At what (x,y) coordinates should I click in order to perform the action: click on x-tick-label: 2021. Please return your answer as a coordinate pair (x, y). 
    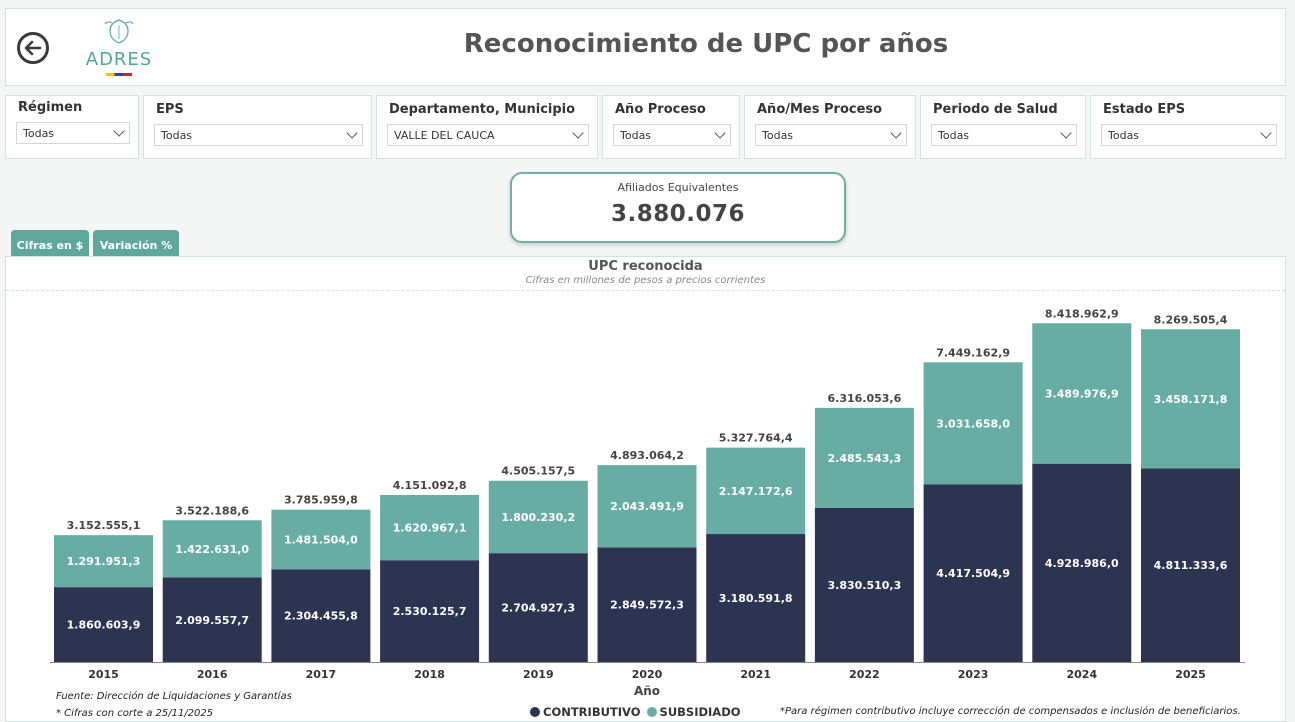
    Looking at the image, I should click on (755, 674).